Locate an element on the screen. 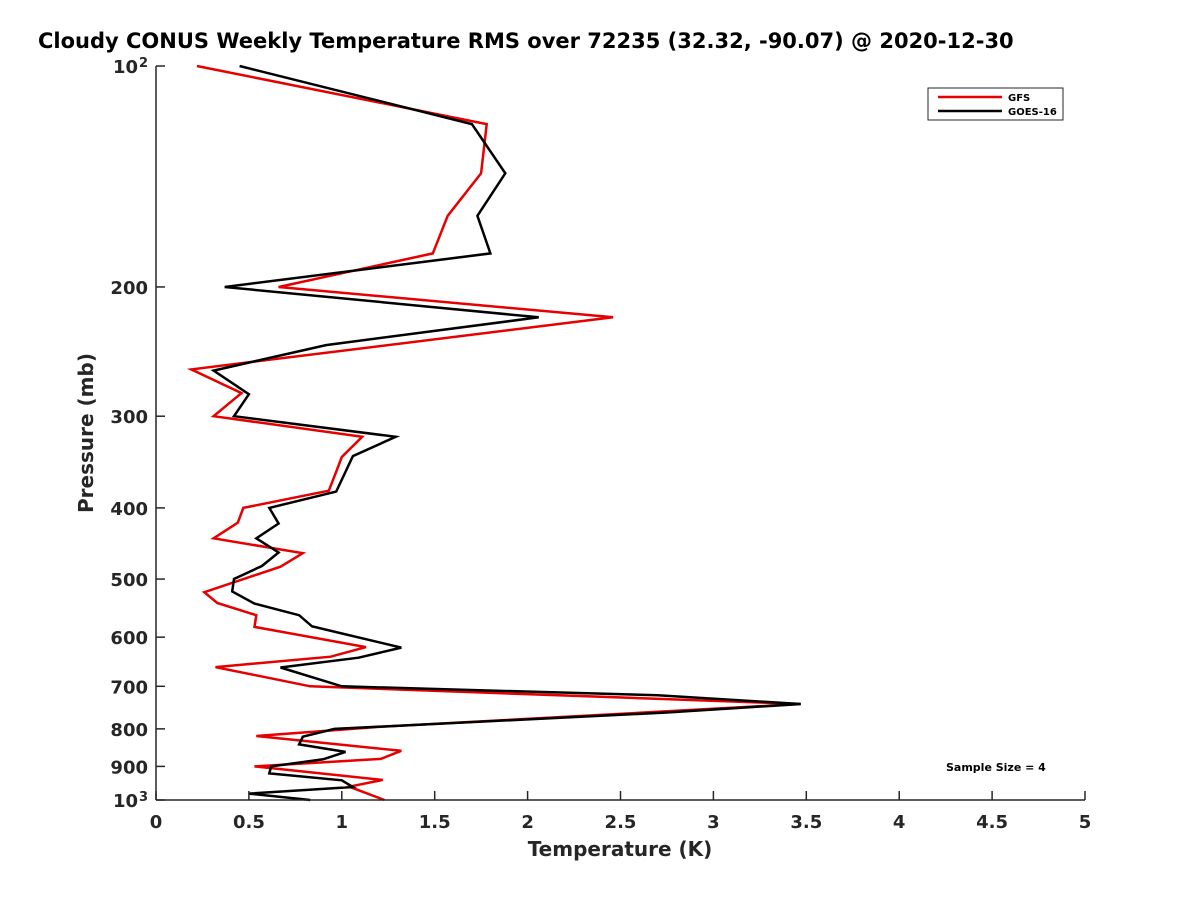  x-tick-label: 1.5 is located at coordinates (435, 822).